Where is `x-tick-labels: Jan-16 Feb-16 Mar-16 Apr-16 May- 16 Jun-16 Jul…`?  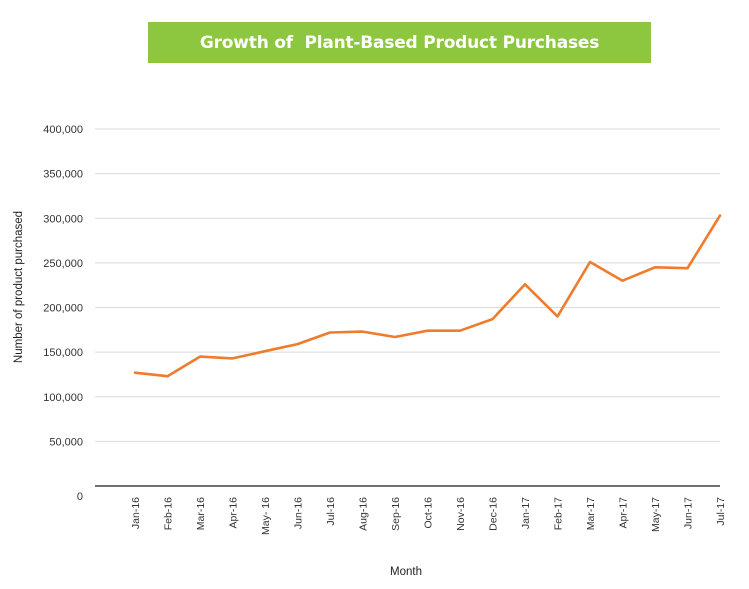 x-tick-labels: Jan-16 Feb-16 Mar-16 Apr-16 May- 16 Jun-16 Jul… is located at coordinates (428, 516).